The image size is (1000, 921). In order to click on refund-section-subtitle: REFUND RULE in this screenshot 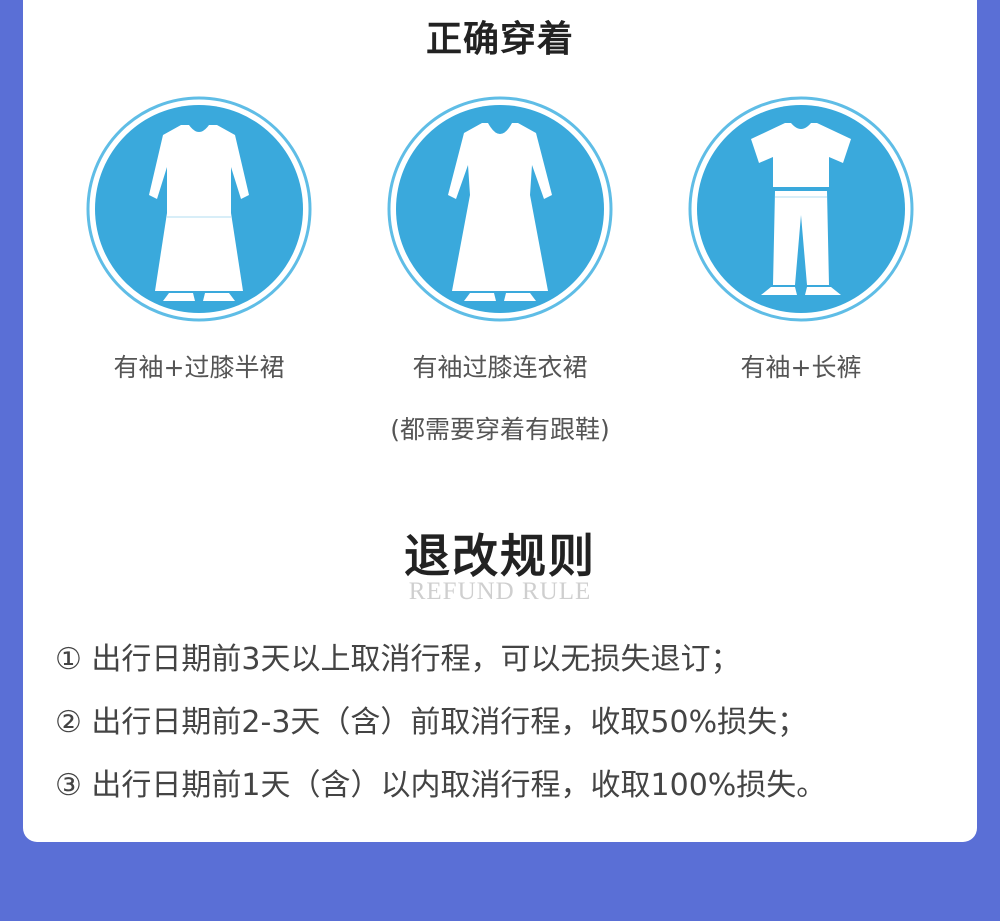, I will do `click(500, 591)`.